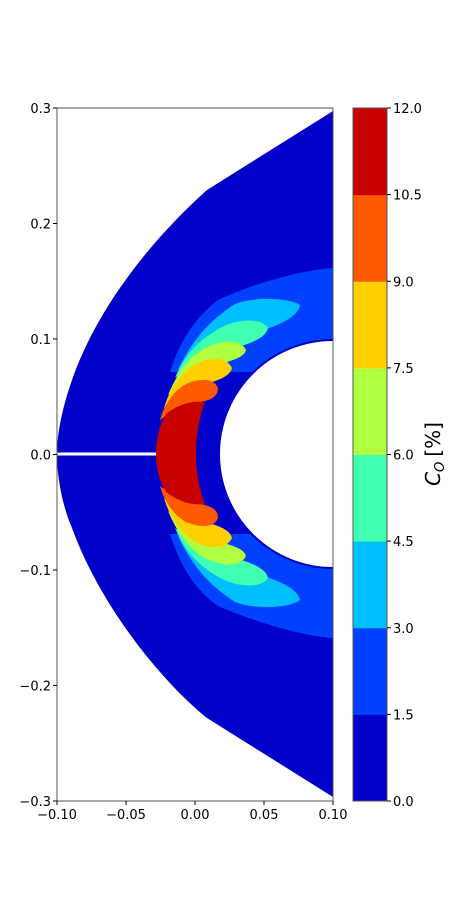  What do you see at coordinates (40, 225) in the screenshot?
I see `y-tick-label: 0.2` at bounding box center [40, 225].